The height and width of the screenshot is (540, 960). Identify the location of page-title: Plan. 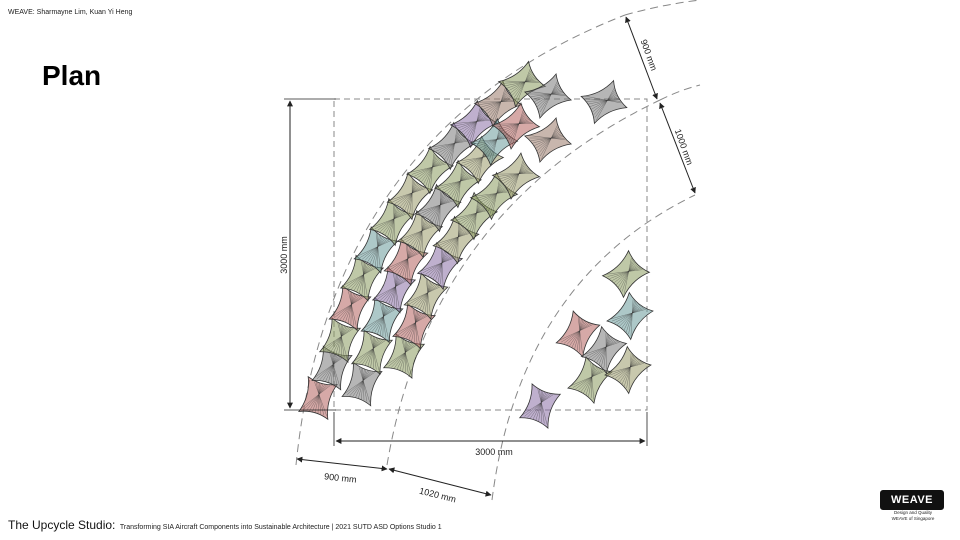
(72, 75).